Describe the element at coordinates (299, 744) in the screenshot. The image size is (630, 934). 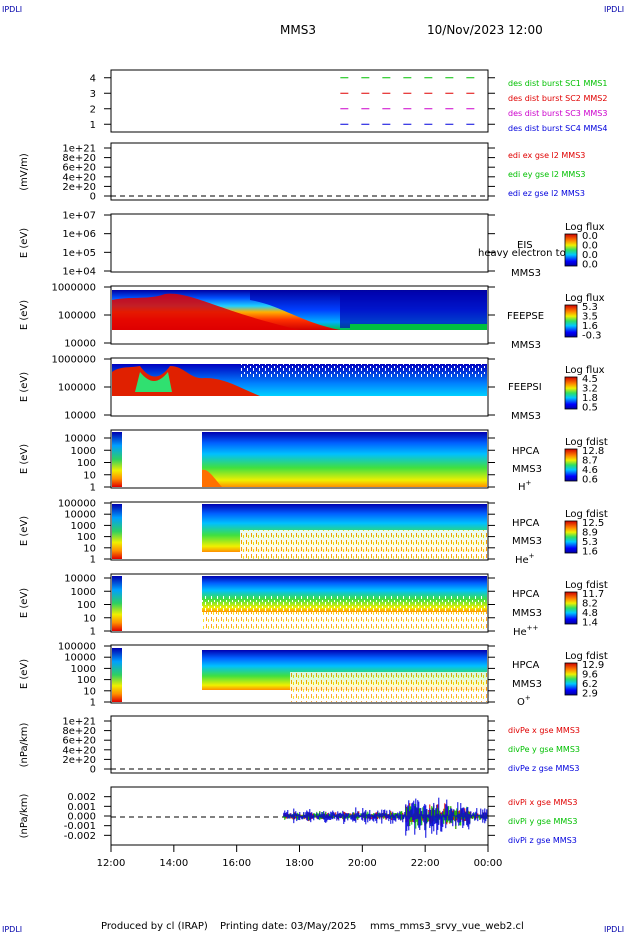
I see `panel-divpe-frame` at that location.